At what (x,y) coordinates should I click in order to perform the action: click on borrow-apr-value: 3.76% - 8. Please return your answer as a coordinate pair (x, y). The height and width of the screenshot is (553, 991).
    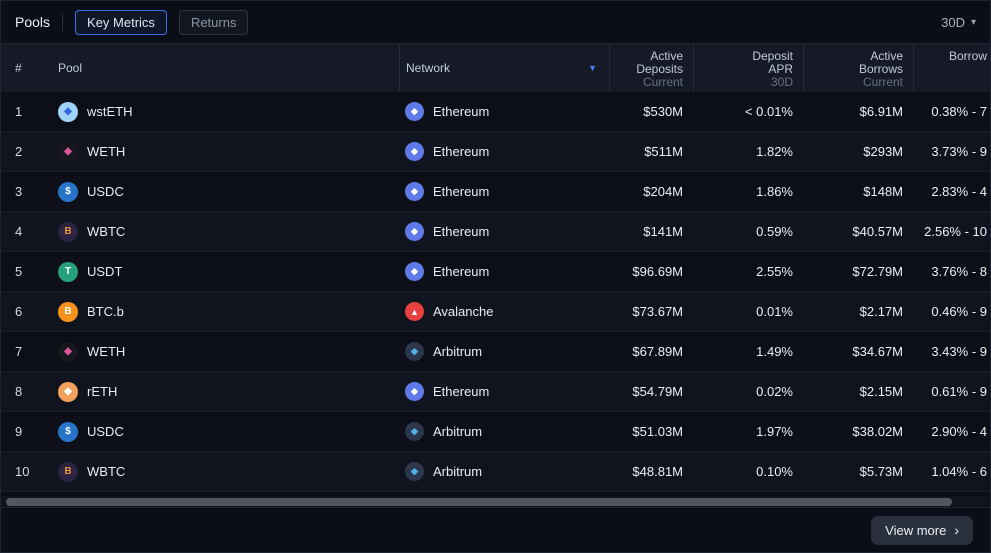
    Looking at the image, I should click on (959, 271).